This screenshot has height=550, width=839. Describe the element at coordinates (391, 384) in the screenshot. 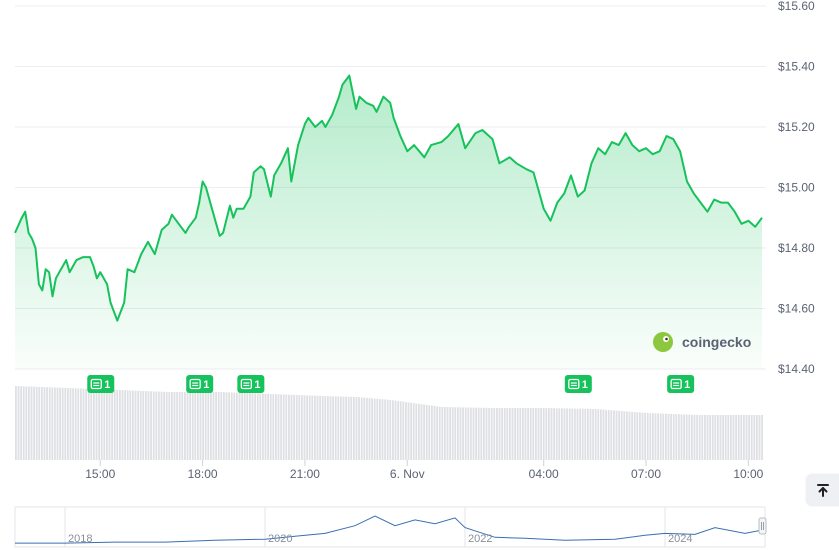

I see `event-markers: 1 1 1 1 1` at that location.